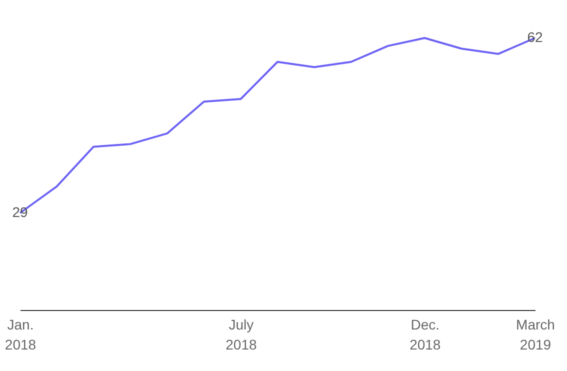 This screenshot has height=371, width=567. Describe the element at coordinates (535, 334) in the screenshot. I see `x-tick-label: March 2019` at that location.